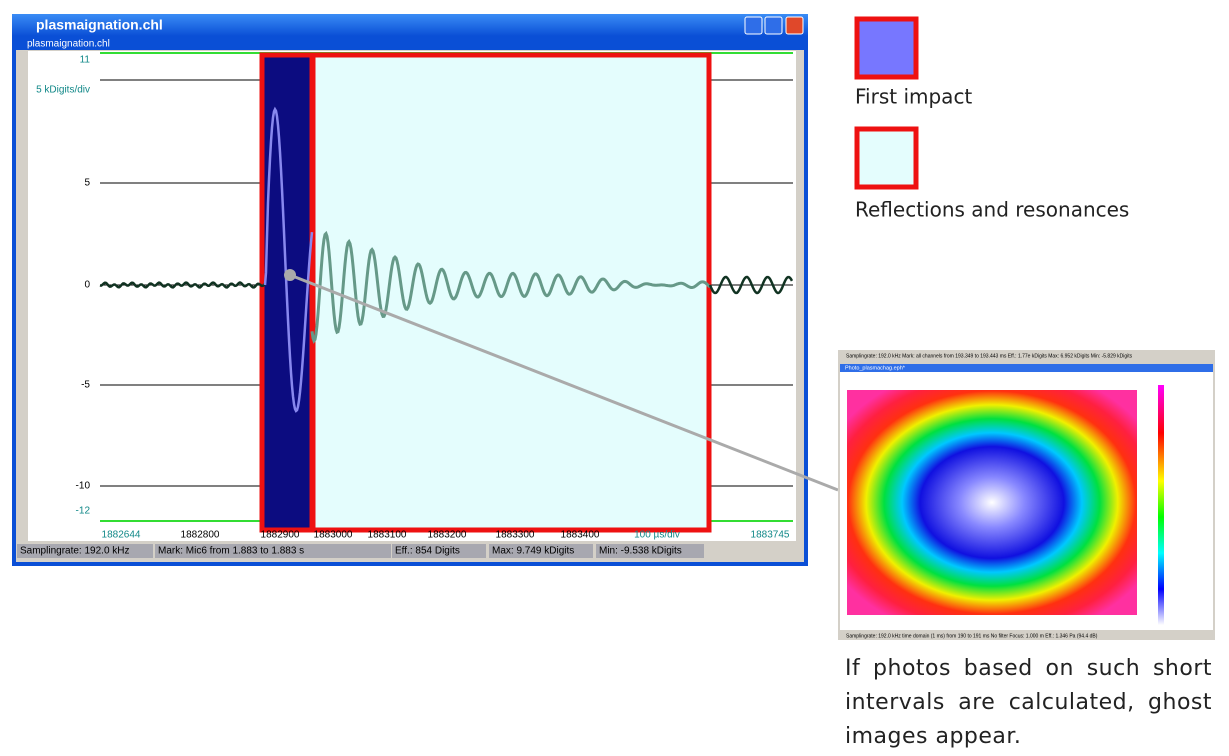 The image size is (1229, 756). Describe the element at coordinates (657, 535) in the screenshot. I see `x-axis-label: 100 µs/div` at that location.